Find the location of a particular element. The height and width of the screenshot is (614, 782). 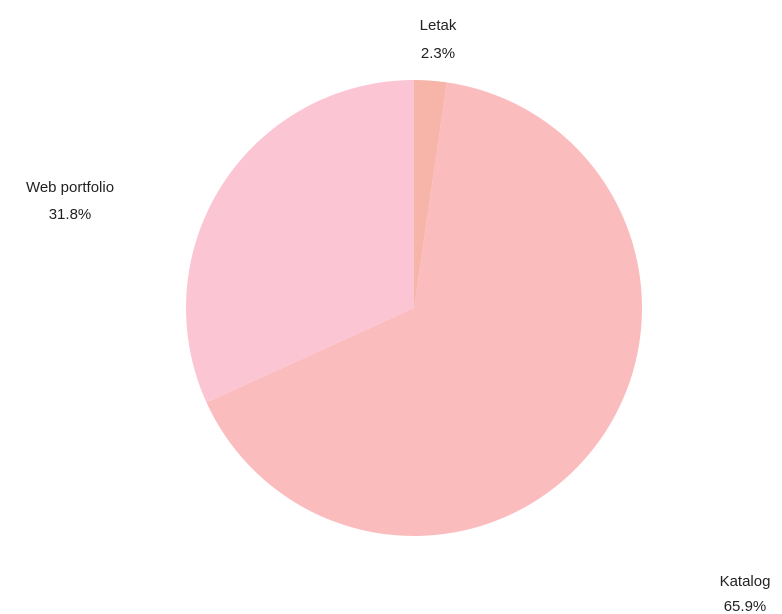

slice-label-web-portfolio: Web portfolio is located at coordinates (70, 187).